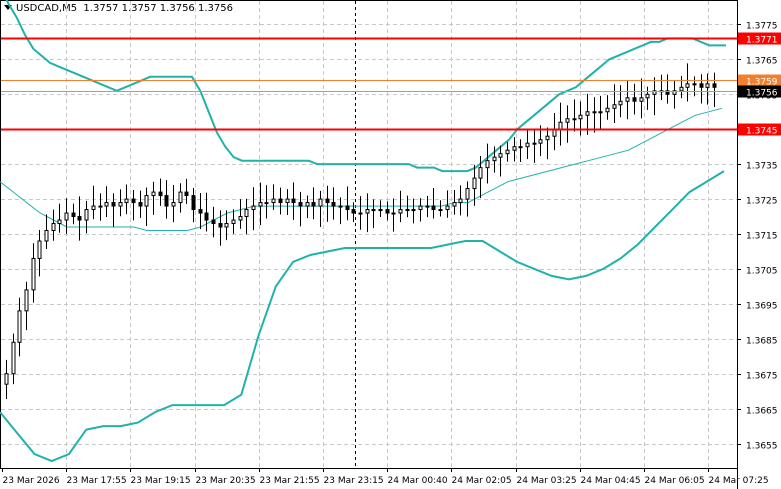  What do you see at coordinates (762, 307) in the screenshot?
I see `y-tick-label: 1.3695` at bounding box center [762, 307].